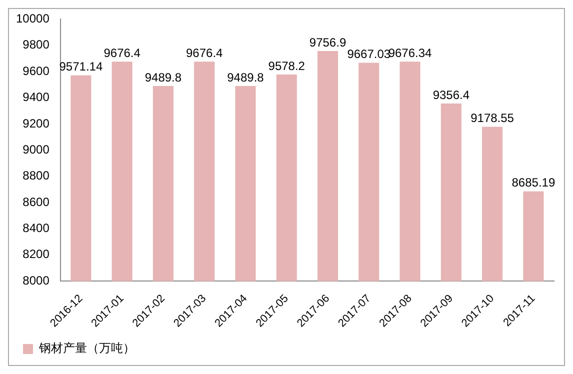 The height and width of the screenshot is (374, 573). Describe the element at coordinates (534, 183) in the screenshot. I see `data-label: 8685.19` at that location.